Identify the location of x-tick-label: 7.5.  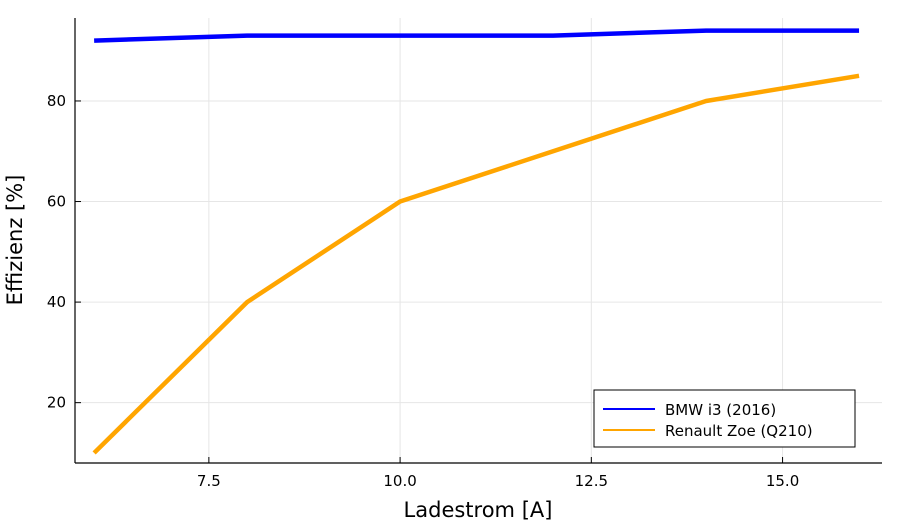
(209, 481).